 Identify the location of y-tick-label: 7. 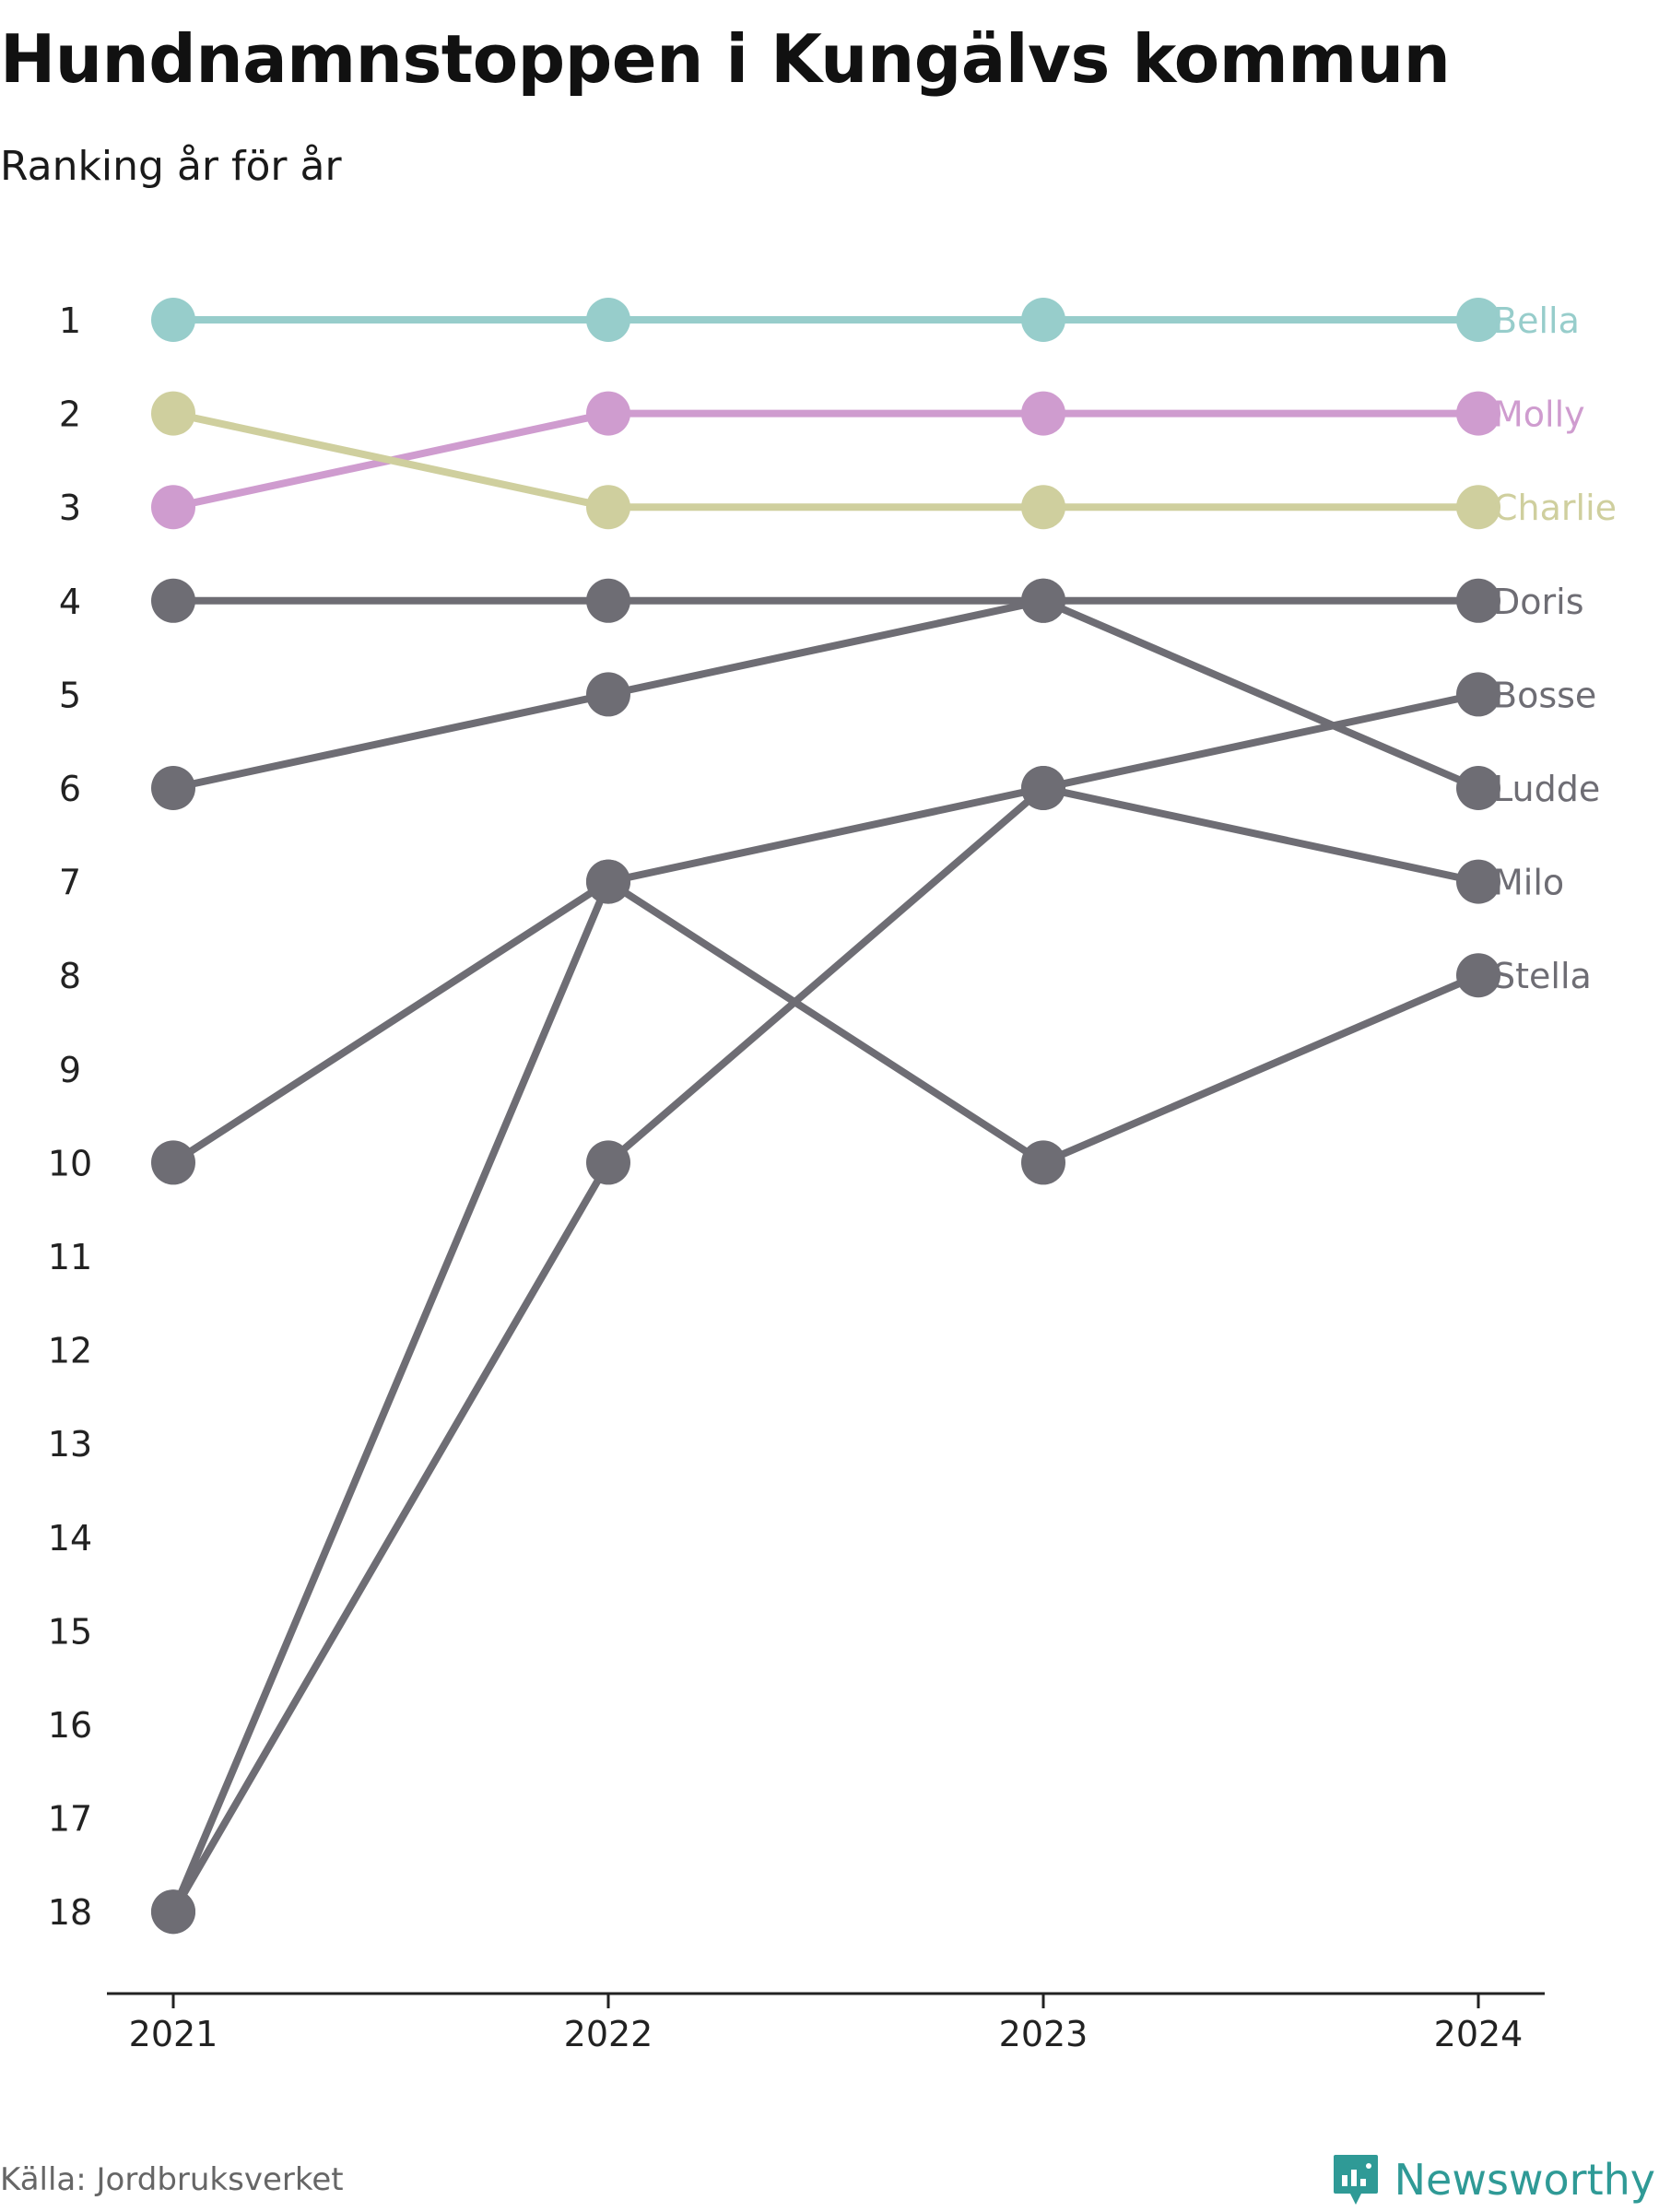
(70, 883).